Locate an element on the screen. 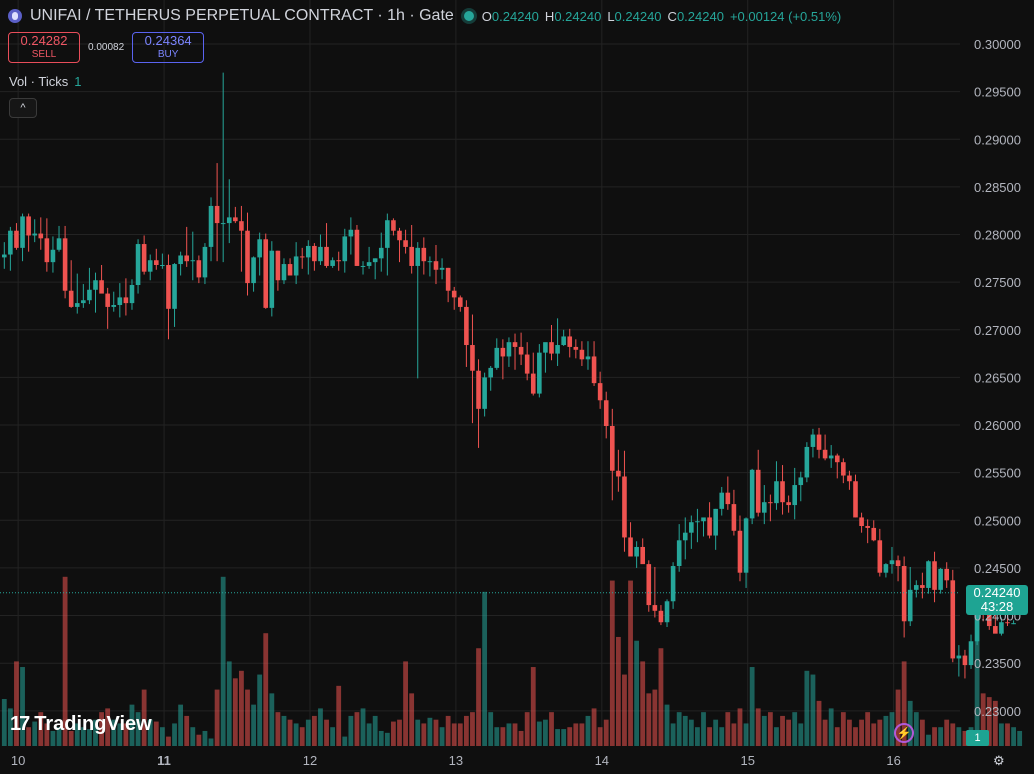 The image size is (1034, 774). price-tick-label: 0.26000 is located at coordinates (997, 425).